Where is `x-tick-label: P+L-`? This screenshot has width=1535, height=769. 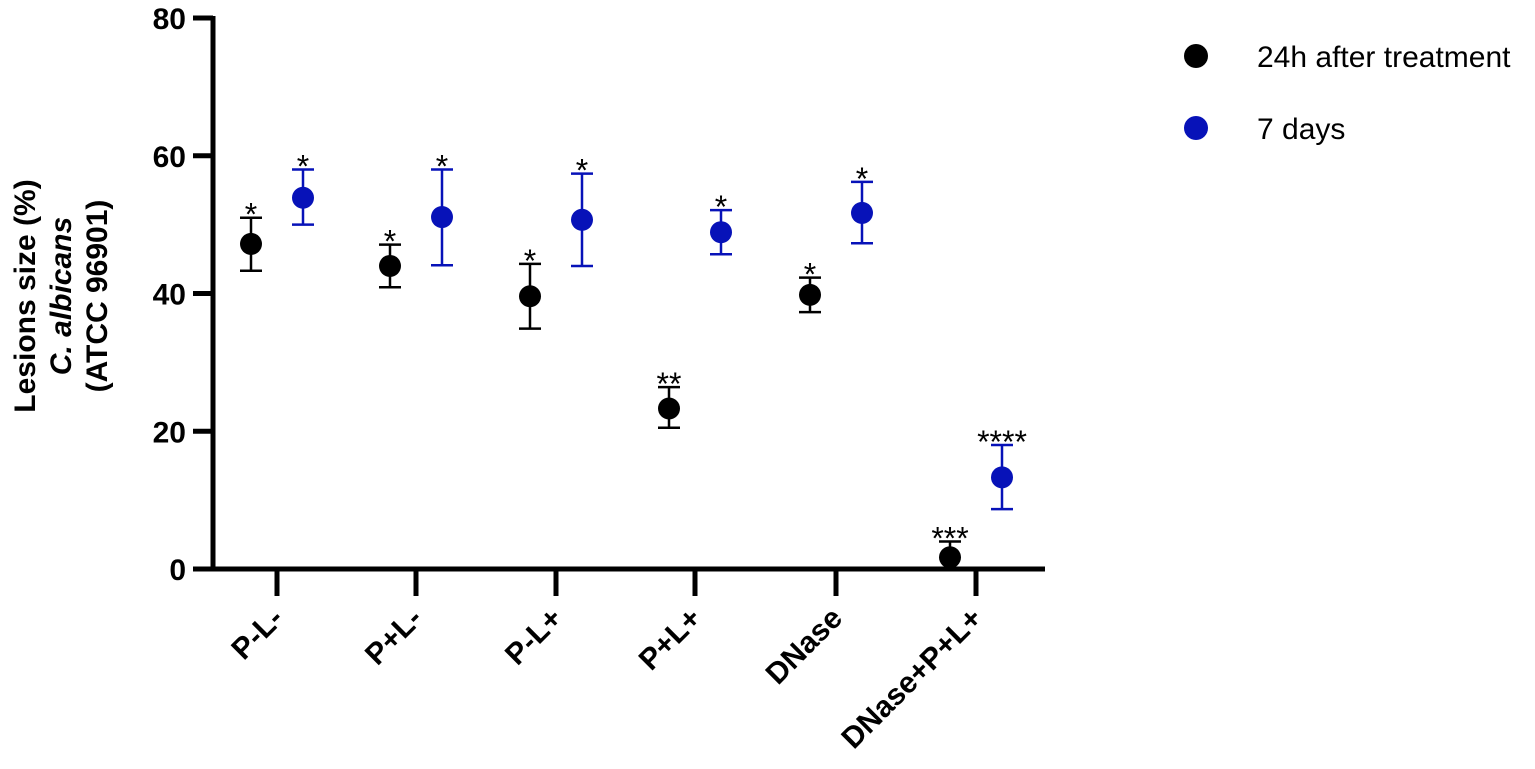 x-tick-label: P+L- is located at coordinates (394, 637).